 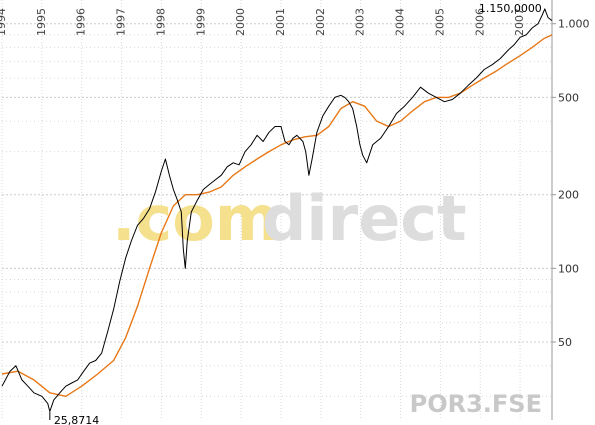 I want to click on year-label: 2002, so click(x=320, y=22).